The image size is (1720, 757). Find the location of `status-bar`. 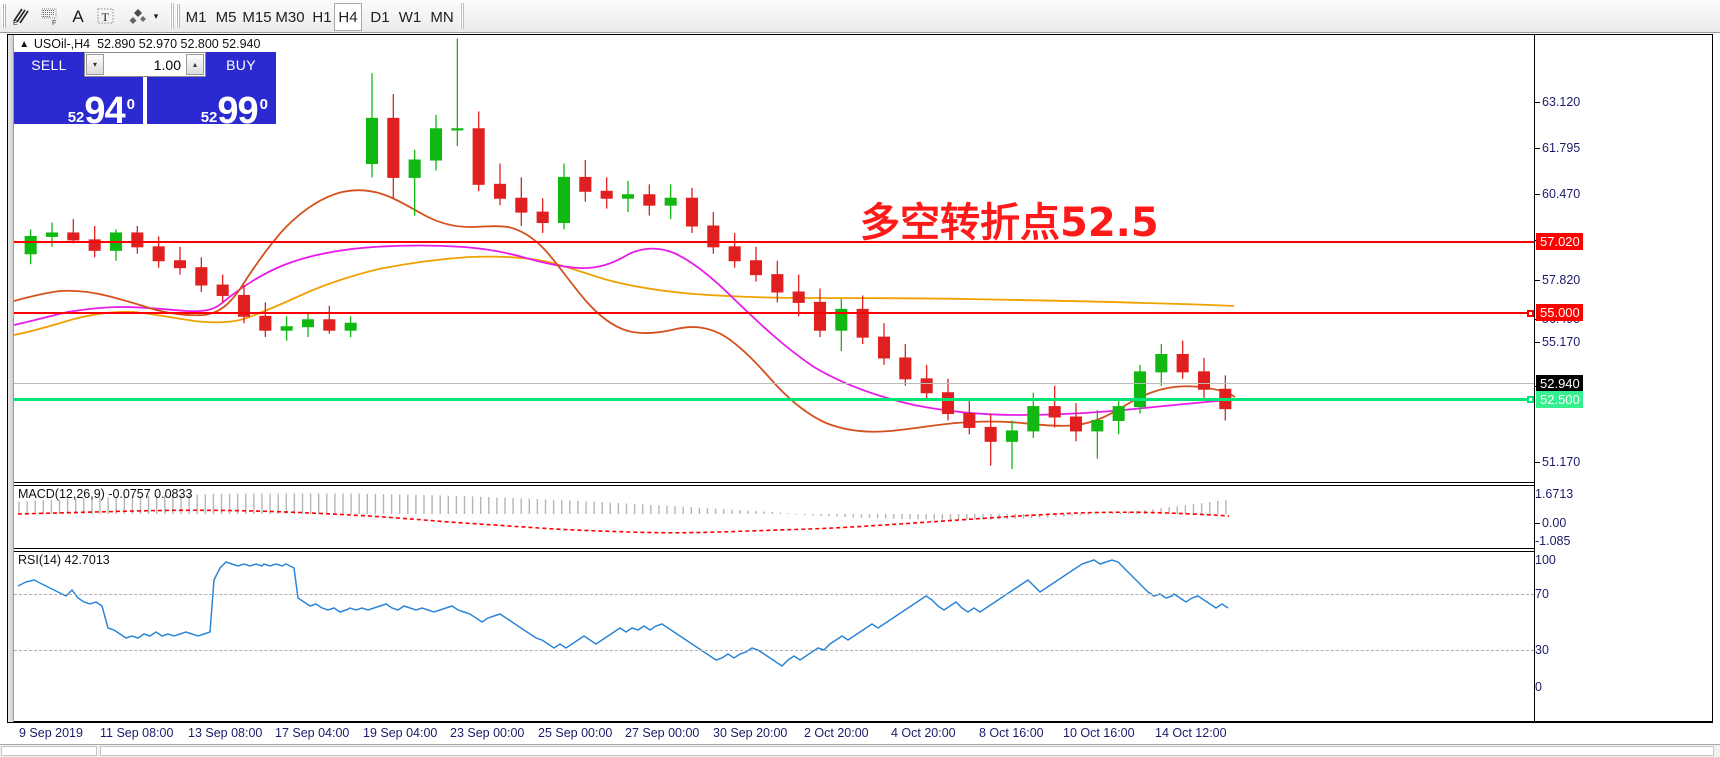

status-bar is located at coordinates (860, 750).